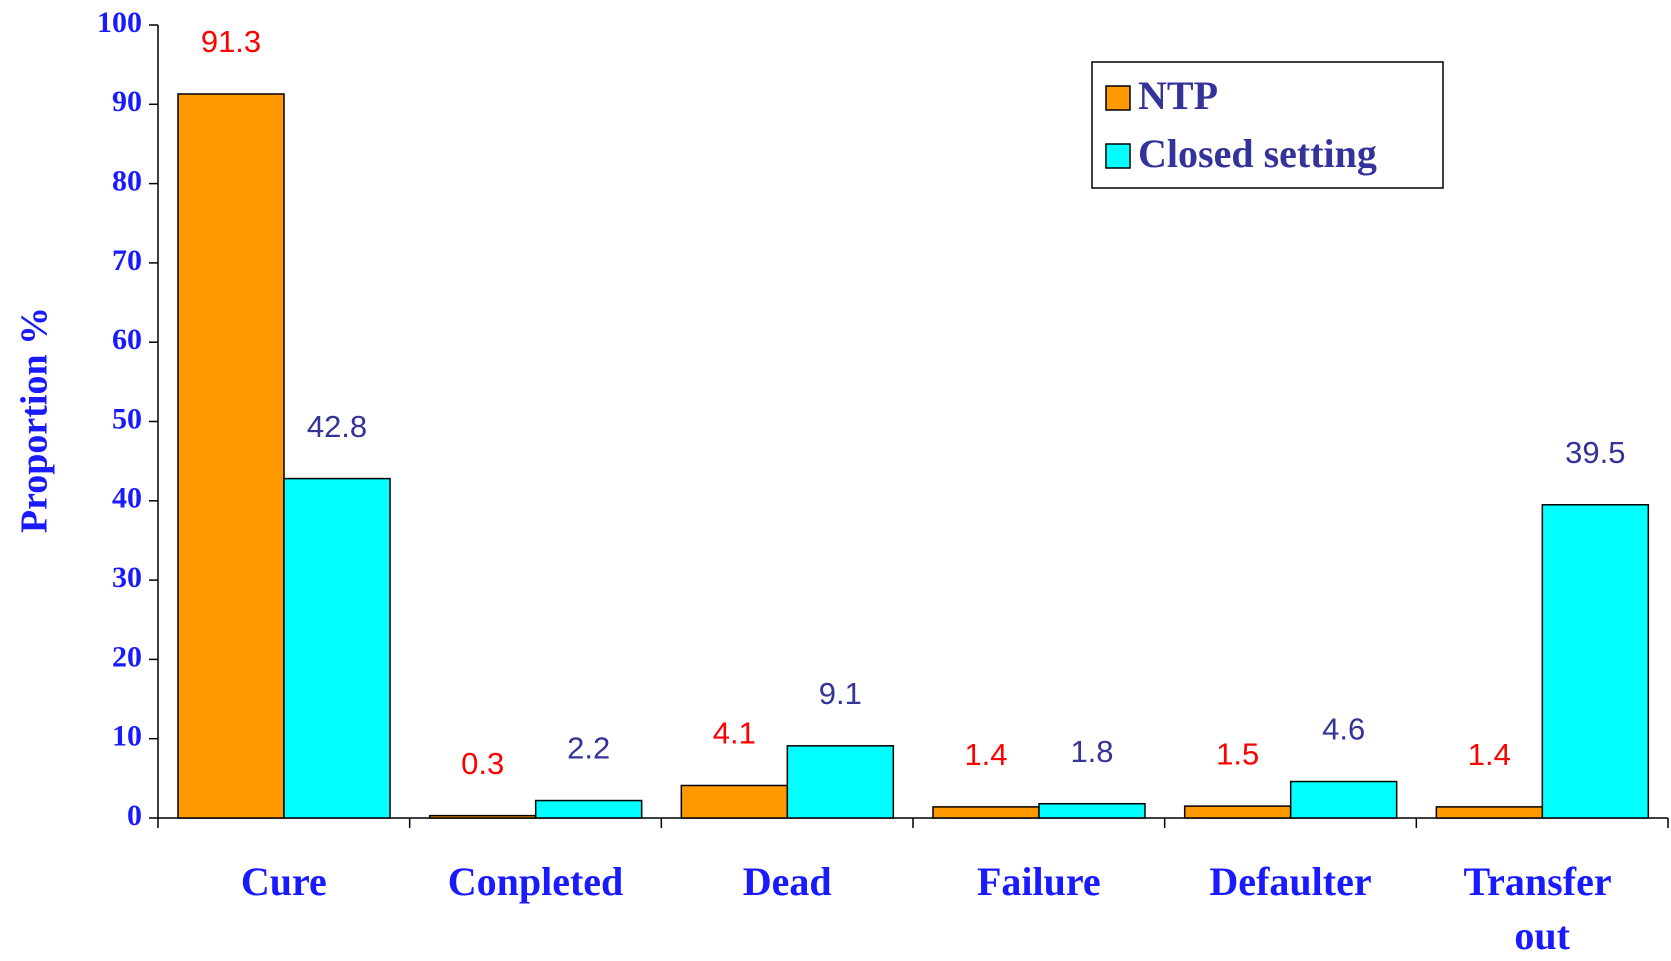 Image resolution: width=1671 pixels, height=961 pixels. What do you see at coordinates (1257, 153) in the screenshot?
I see `legend-label: Closed setting` at bounding box center [1257, 153].